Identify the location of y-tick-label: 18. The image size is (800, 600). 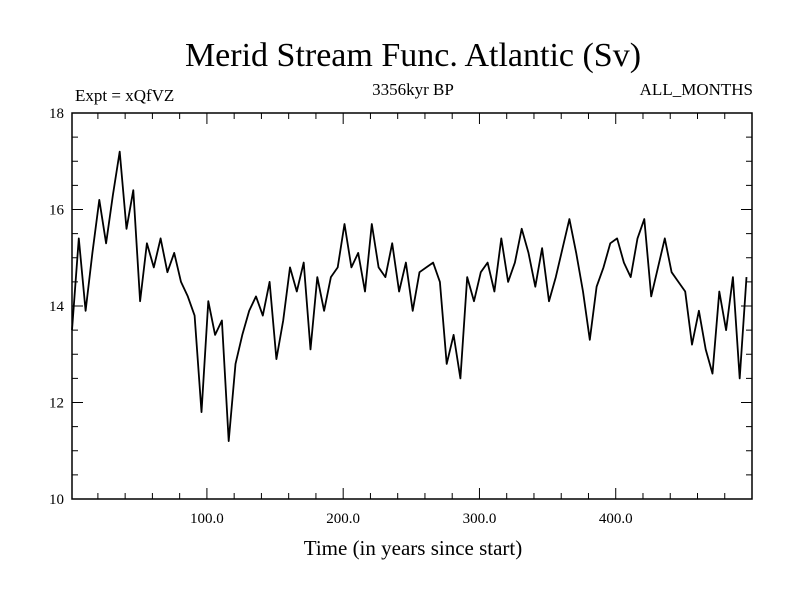
(56, 114).